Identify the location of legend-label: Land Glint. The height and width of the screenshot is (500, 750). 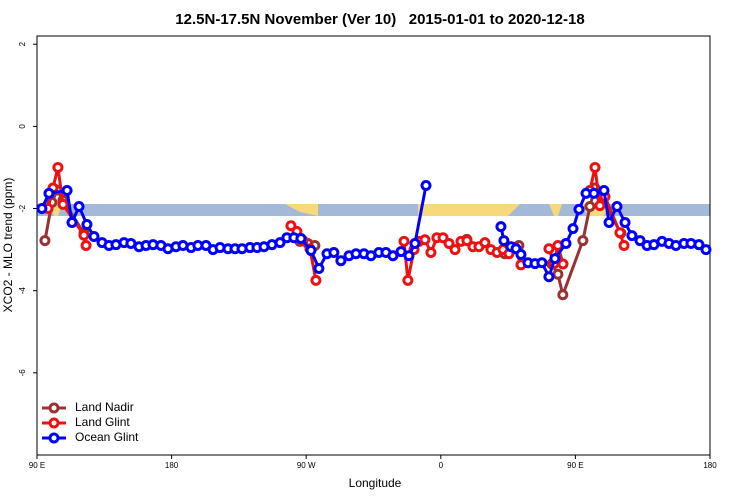
(102, 422).